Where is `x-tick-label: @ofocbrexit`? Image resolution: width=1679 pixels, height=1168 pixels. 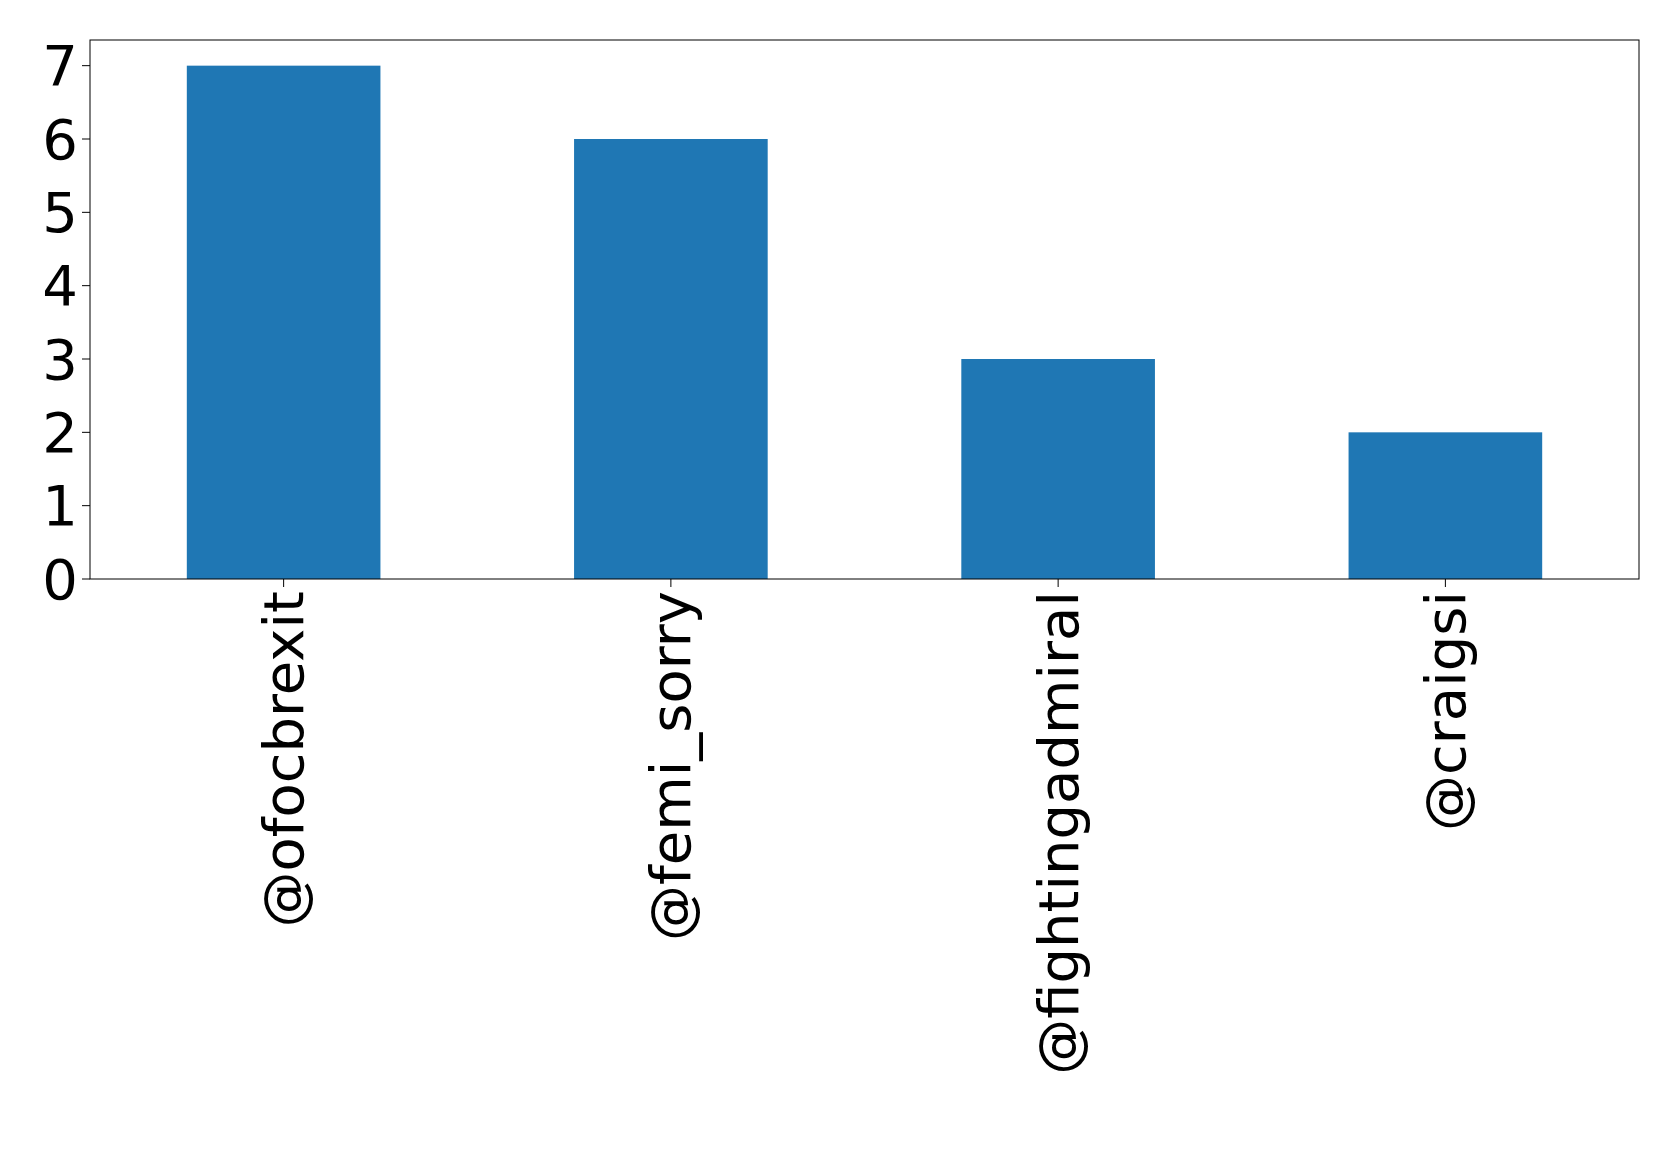
x-tick-label: @ofocbrexit is located at coordinates (284, 759).